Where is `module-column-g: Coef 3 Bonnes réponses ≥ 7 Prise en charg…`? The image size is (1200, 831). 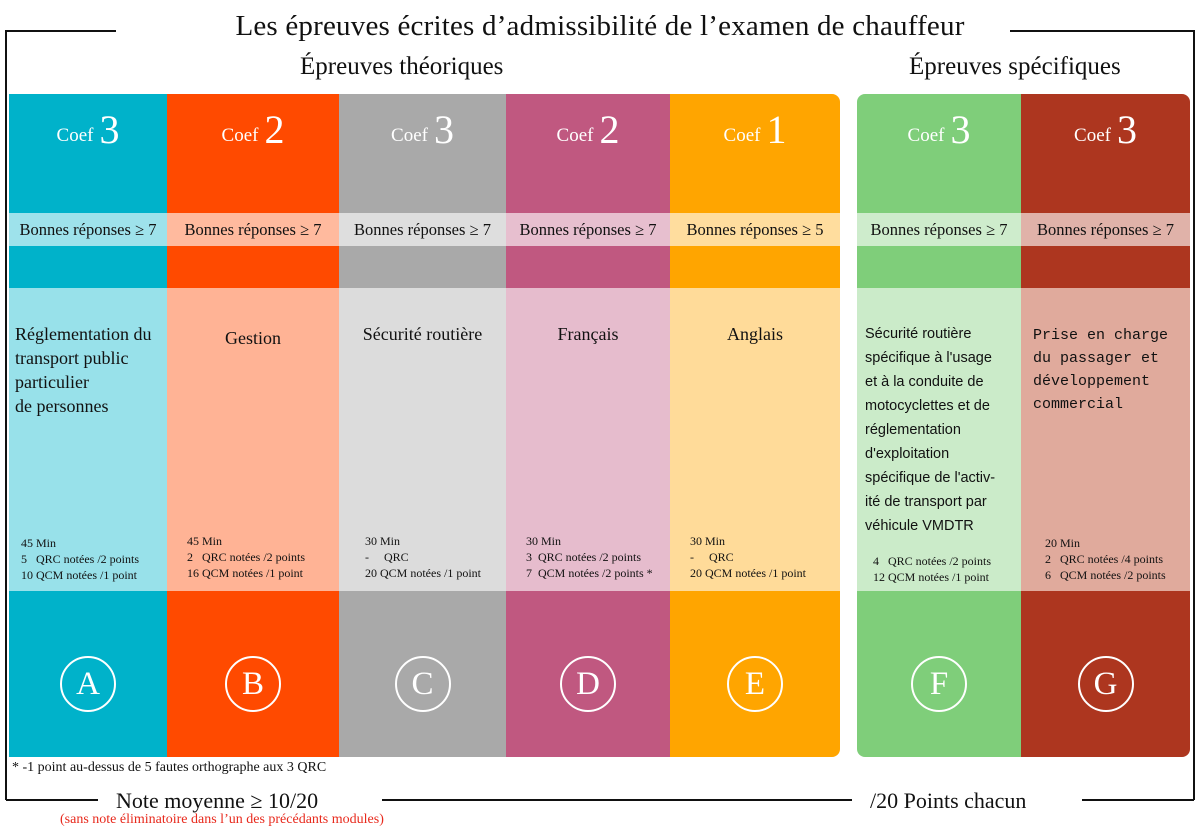
module-column-g: Coef 3 Bonnes réponses ≥ 7 Prise en charg… is located at coordinates (1105, 425).